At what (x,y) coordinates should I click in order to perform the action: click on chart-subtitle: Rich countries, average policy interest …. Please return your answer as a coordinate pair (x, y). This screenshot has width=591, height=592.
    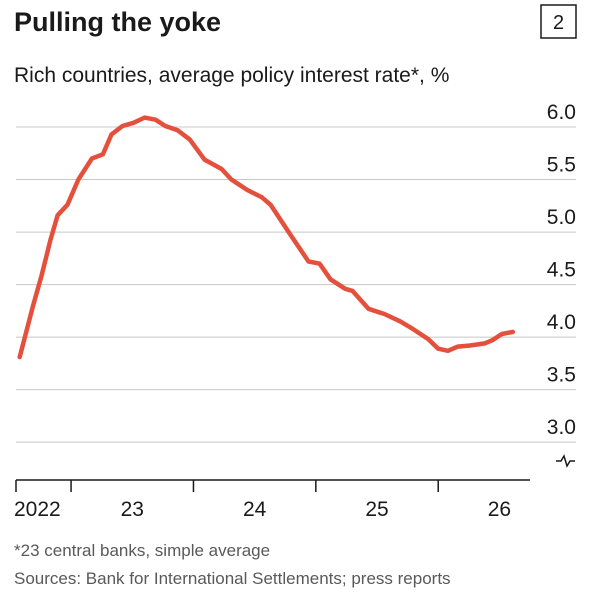
    Looking at the image, I should click on (231, 75).